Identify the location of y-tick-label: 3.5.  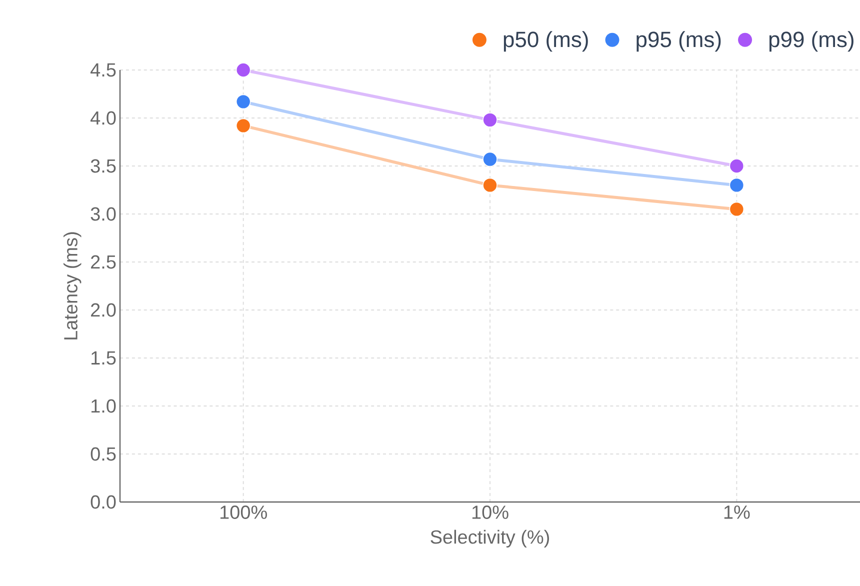
(103, 166).